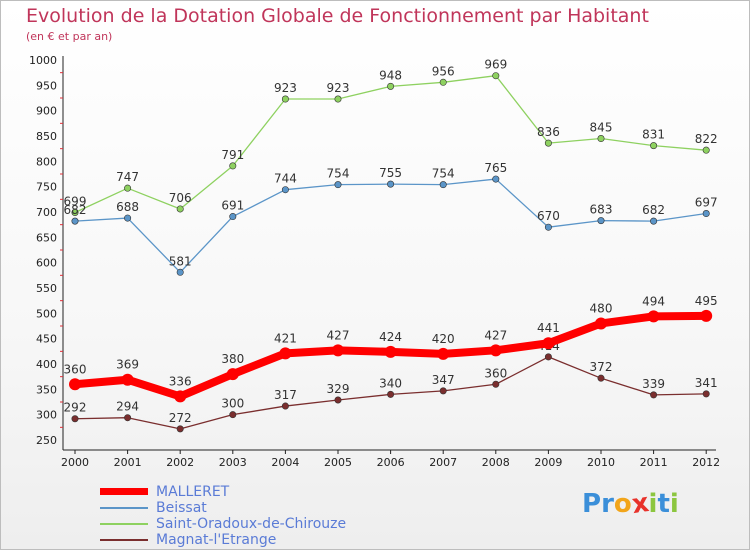  I want to click on y-tick-label: 1000, so click(43, 60).